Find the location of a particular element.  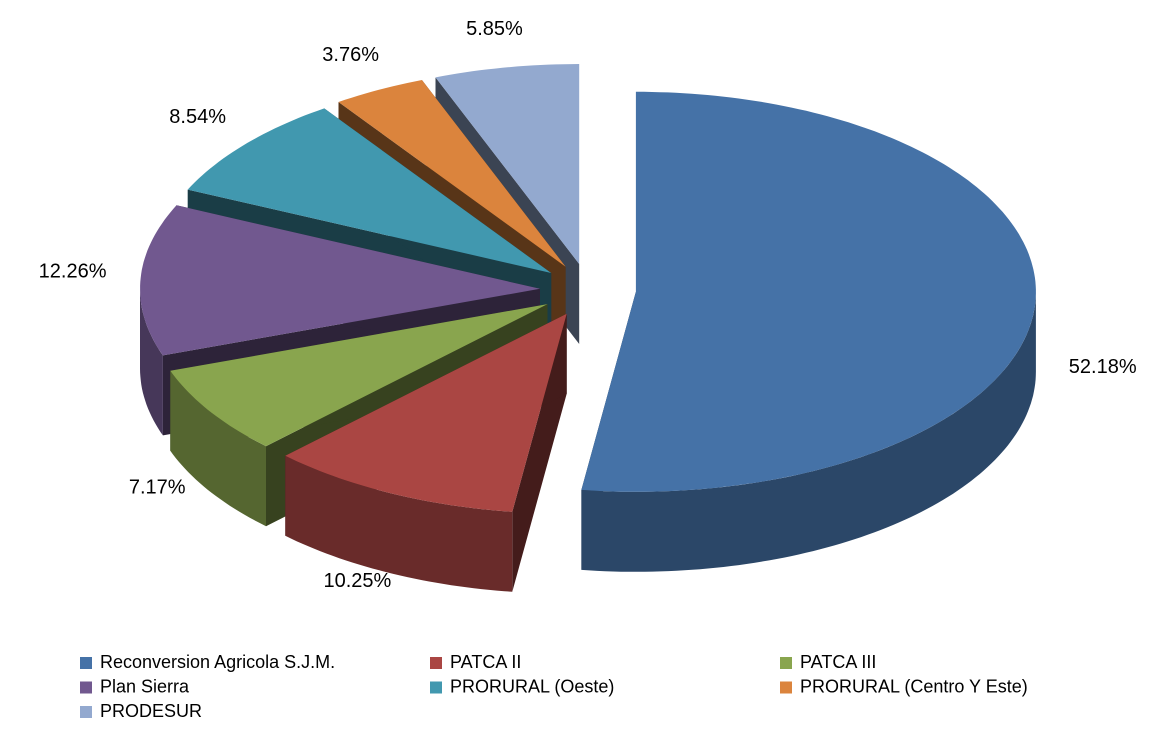

data-label: 10.25% is located at coordinates (357, 581).